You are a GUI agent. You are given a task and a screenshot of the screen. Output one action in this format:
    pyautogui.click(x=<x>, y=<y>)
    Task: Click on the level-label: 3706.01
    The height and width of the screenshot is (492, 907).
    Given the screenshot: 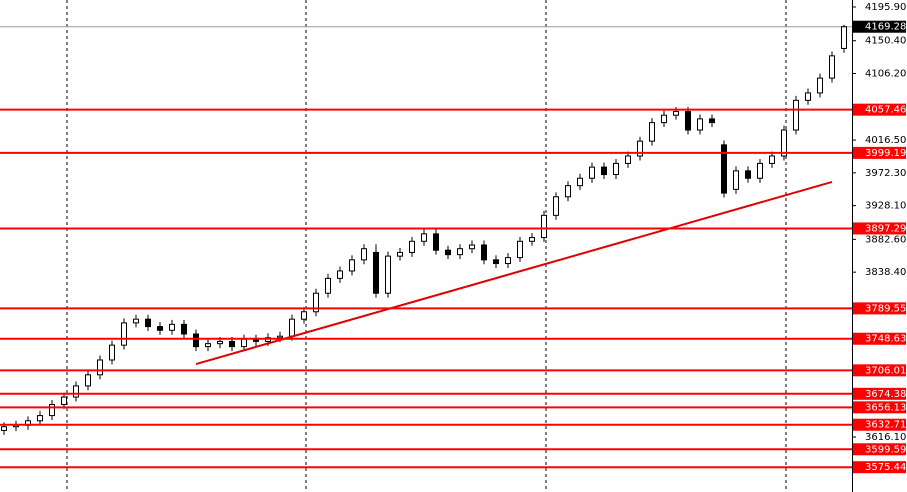 What is the action you would take?
    pyautogui.click(x=885, y=370)
    